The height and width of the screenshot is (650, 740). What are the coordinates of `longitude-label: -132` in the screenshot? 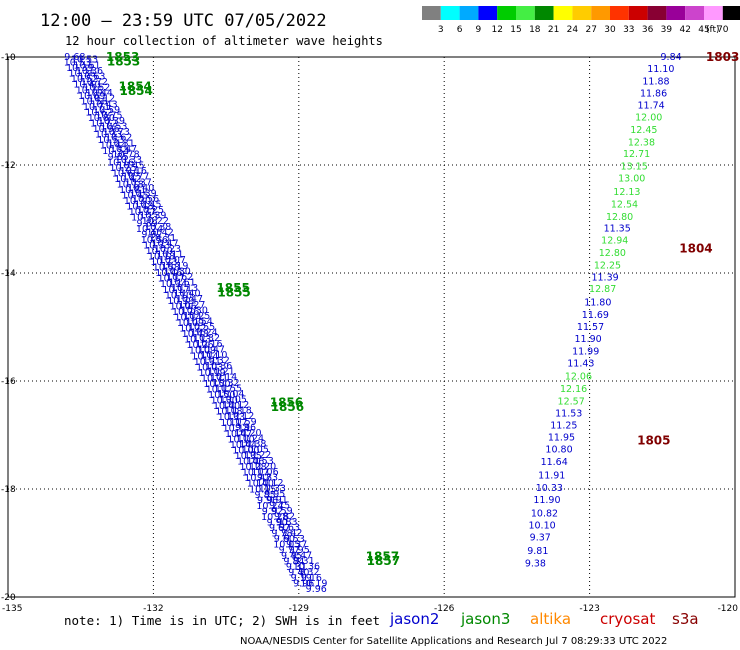 It's located at (153, 609).